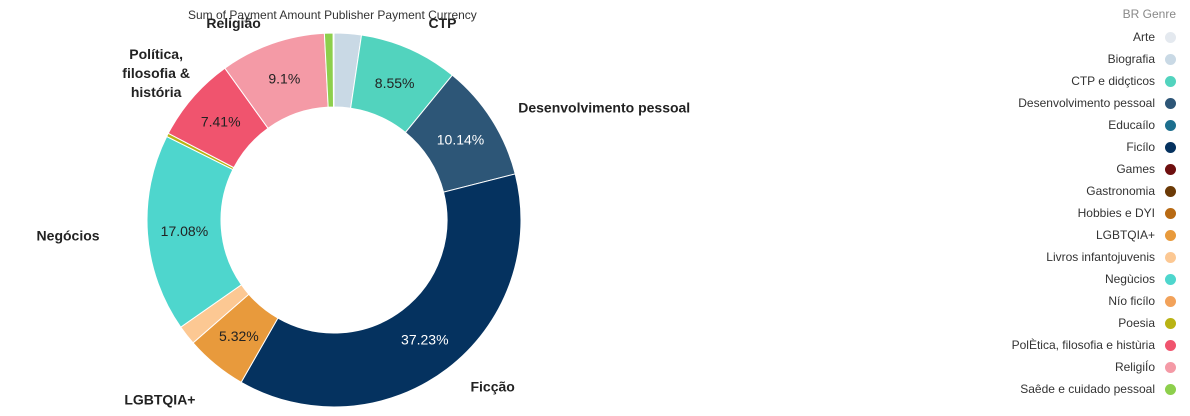 Image resolution: width=1190 pixels, height=416 pixels. I want to click on legend-item-ctp-e-didc-ticos: CTP e didçticos, so click(1046, 81).